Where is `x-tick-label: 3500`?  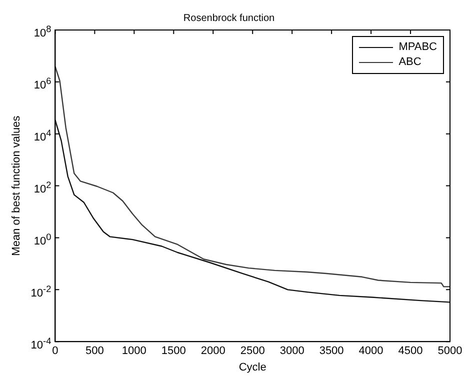 x-tick-label: 3500 is located at coordinates (331, 351).